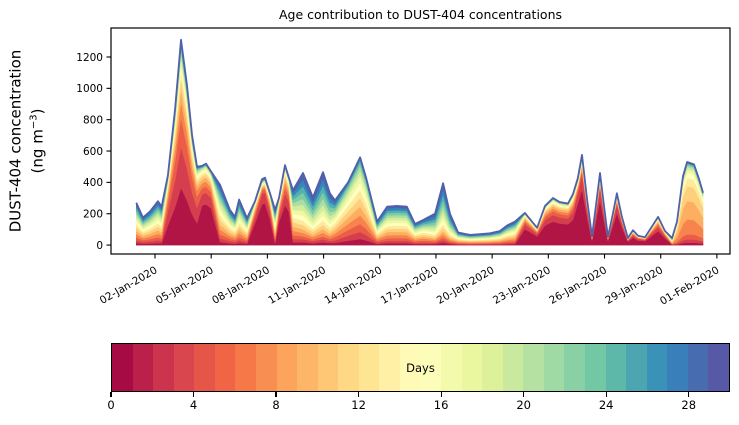 The image size is (739, 425). Describe the element at coordinates (410, 285) in the screenshot. I see `x-tick-label: 17-Jan-2020` at that location.